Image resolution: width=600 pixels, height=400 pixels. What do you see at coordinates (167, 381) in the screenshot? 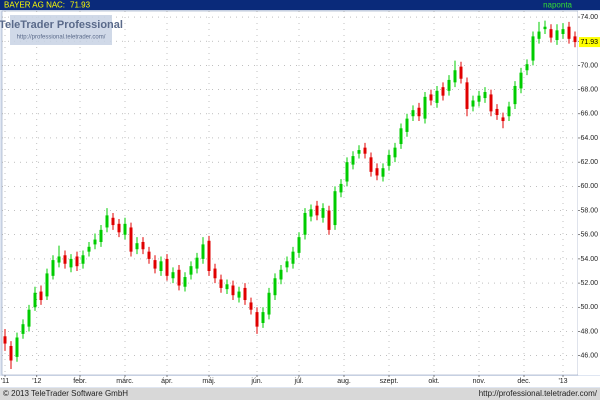
I see `x-tick-label: ápr.` at bounding box center [167, 381].